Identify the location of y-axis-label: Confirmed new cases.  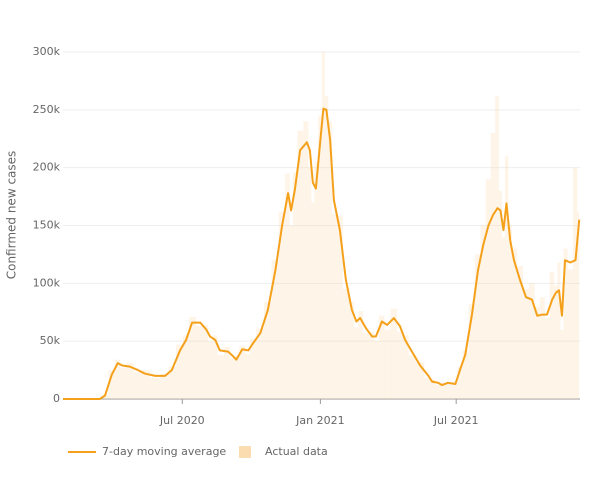
(12, 215).